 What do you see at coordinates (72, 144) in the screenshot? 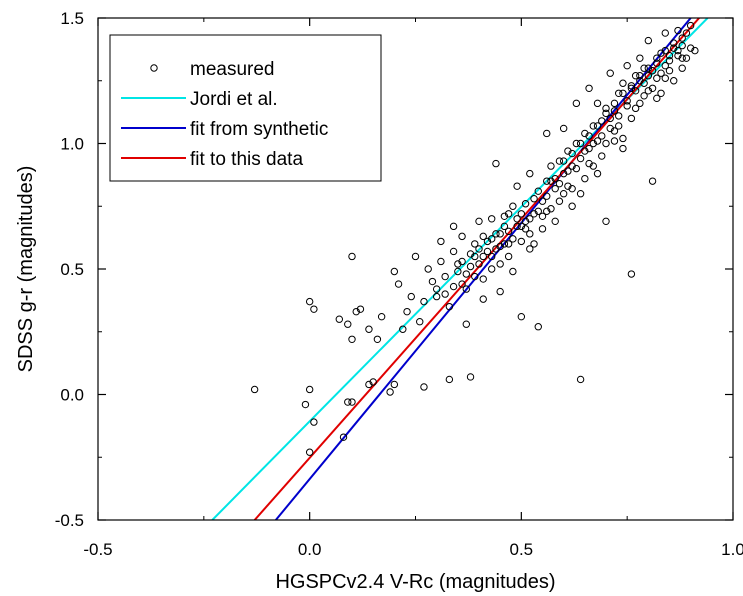
I see `y-tick-label: 1.0` at bounding box center [72, 144].